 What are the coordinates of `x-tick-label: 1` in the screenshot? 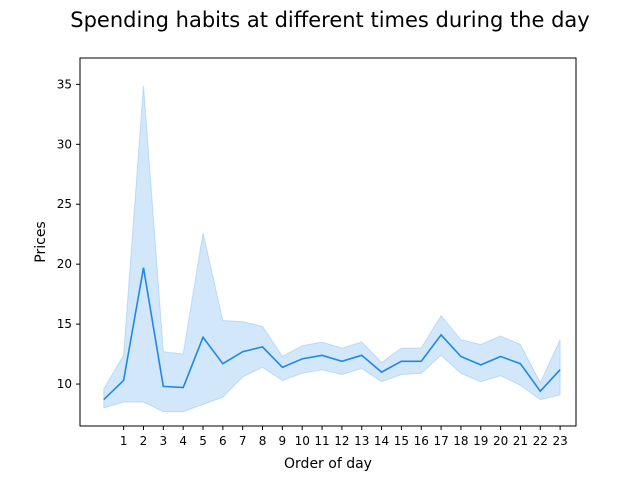 It's located at (124, 441).